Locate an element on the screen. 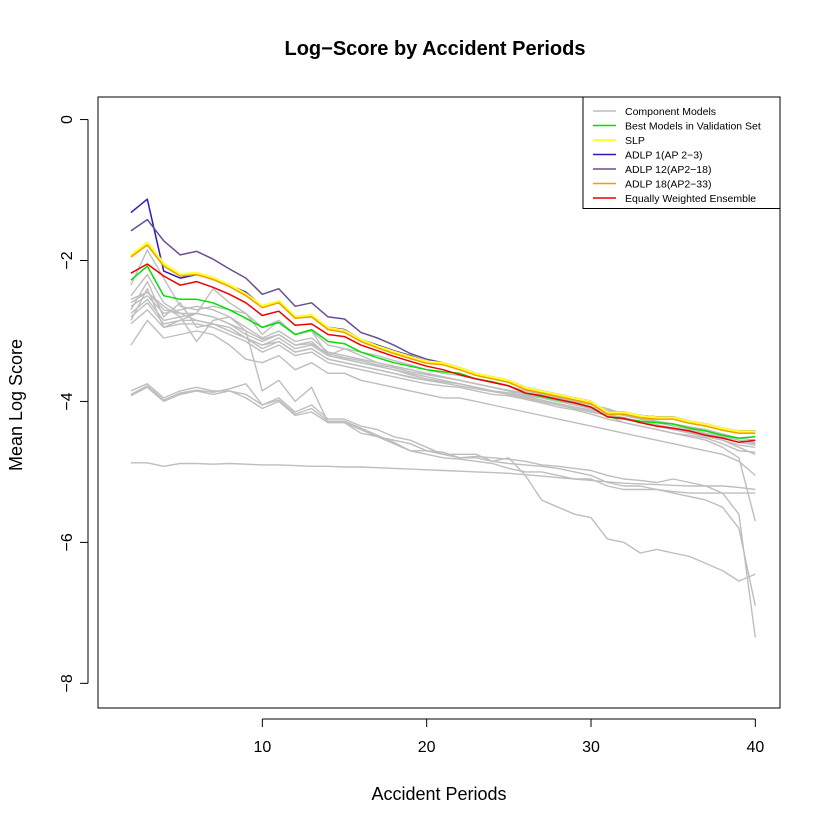 The image size is (830, 830). legend-label: SLP is located at coordinates (635, 141).